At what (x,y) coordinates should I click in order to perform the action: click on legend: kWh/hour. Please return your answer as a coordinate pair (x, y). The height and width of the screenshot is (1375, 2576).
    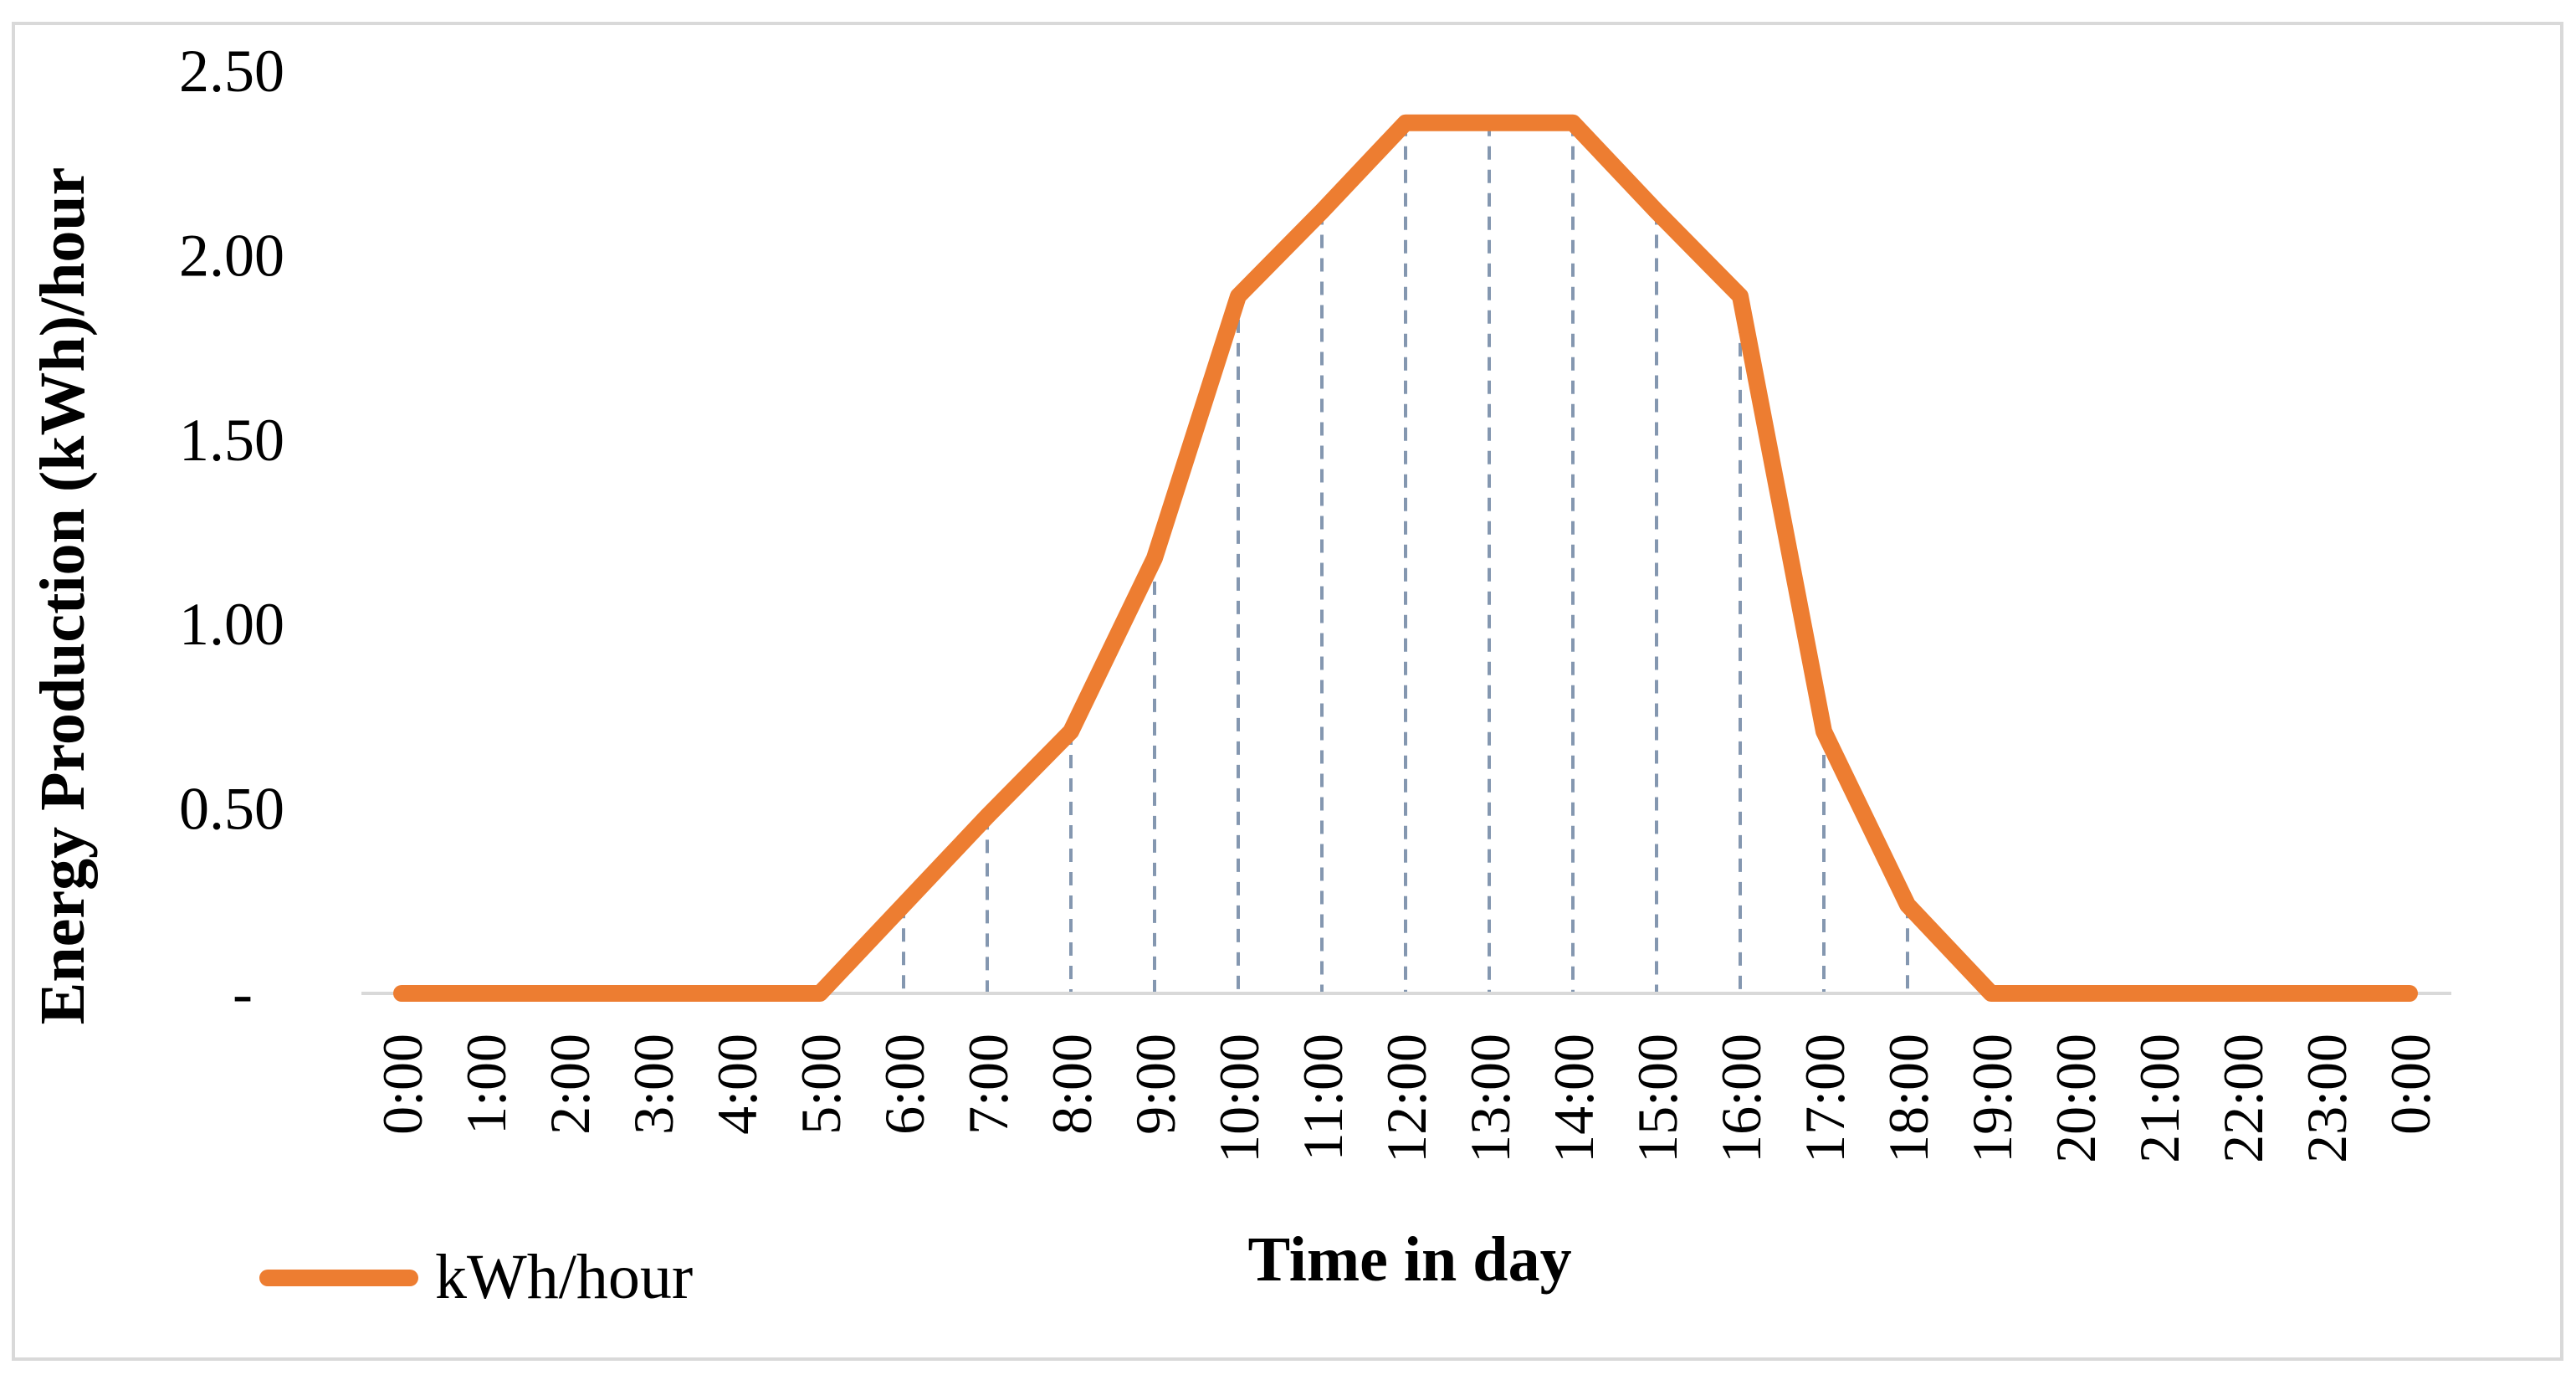
    Looking at the image, I should click on (476, 1277).